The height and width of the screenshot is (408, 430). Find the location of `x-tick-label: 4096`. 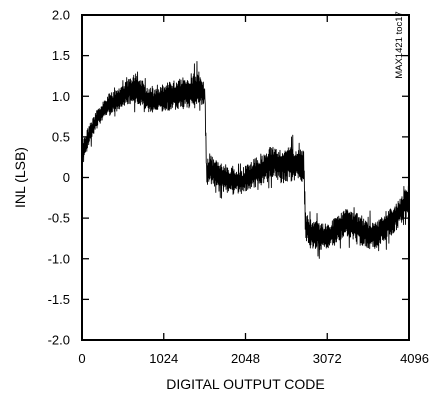

x-tick-label: 4096 is located at coordinates (414, 358).